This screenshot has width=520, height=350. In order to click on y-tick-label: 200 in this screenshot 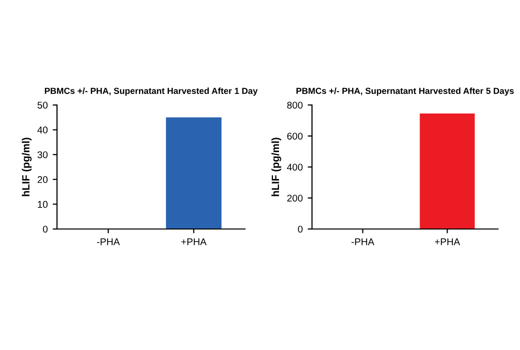, I will do `click(295, 198)`.